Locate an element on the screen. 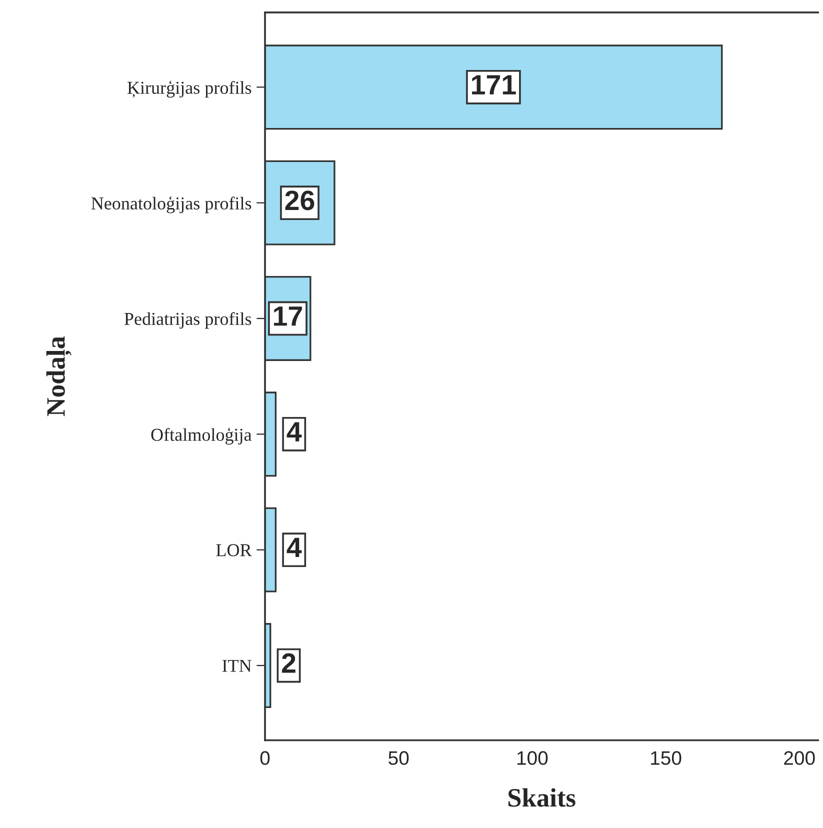 This screenshot has width=823, height=828. x-tick-label: 50 is located at coordinates (398, 758).